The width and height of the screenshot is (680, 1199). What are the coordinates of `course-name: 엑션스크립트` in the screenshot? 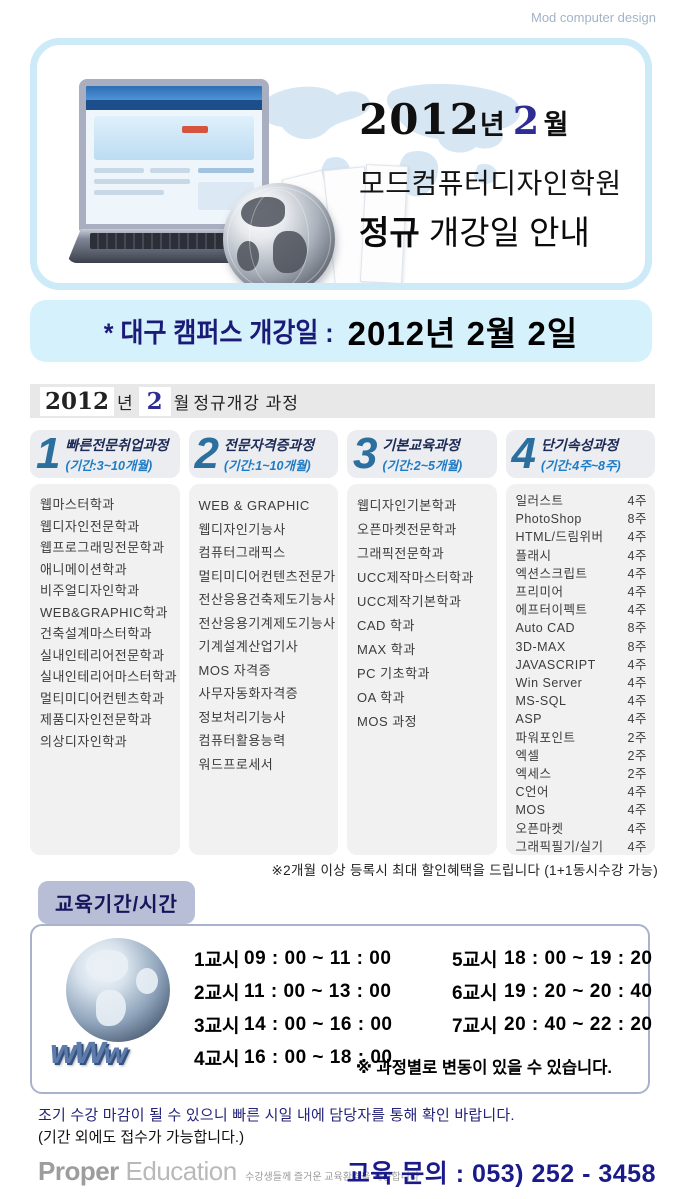 It's located at (551, 573).